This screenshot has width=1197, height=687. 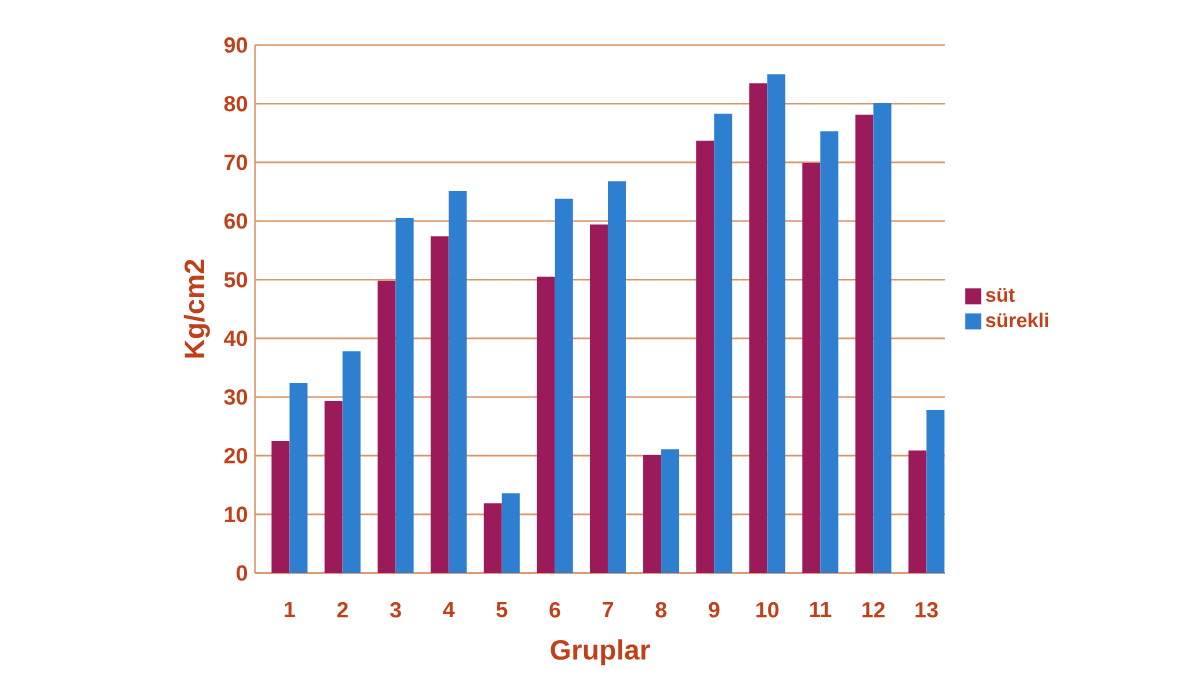 What do you see at coordinates (608, 610) in the screenshot?
I see `x-tick-label: 7` at bounding box center [608, 610].